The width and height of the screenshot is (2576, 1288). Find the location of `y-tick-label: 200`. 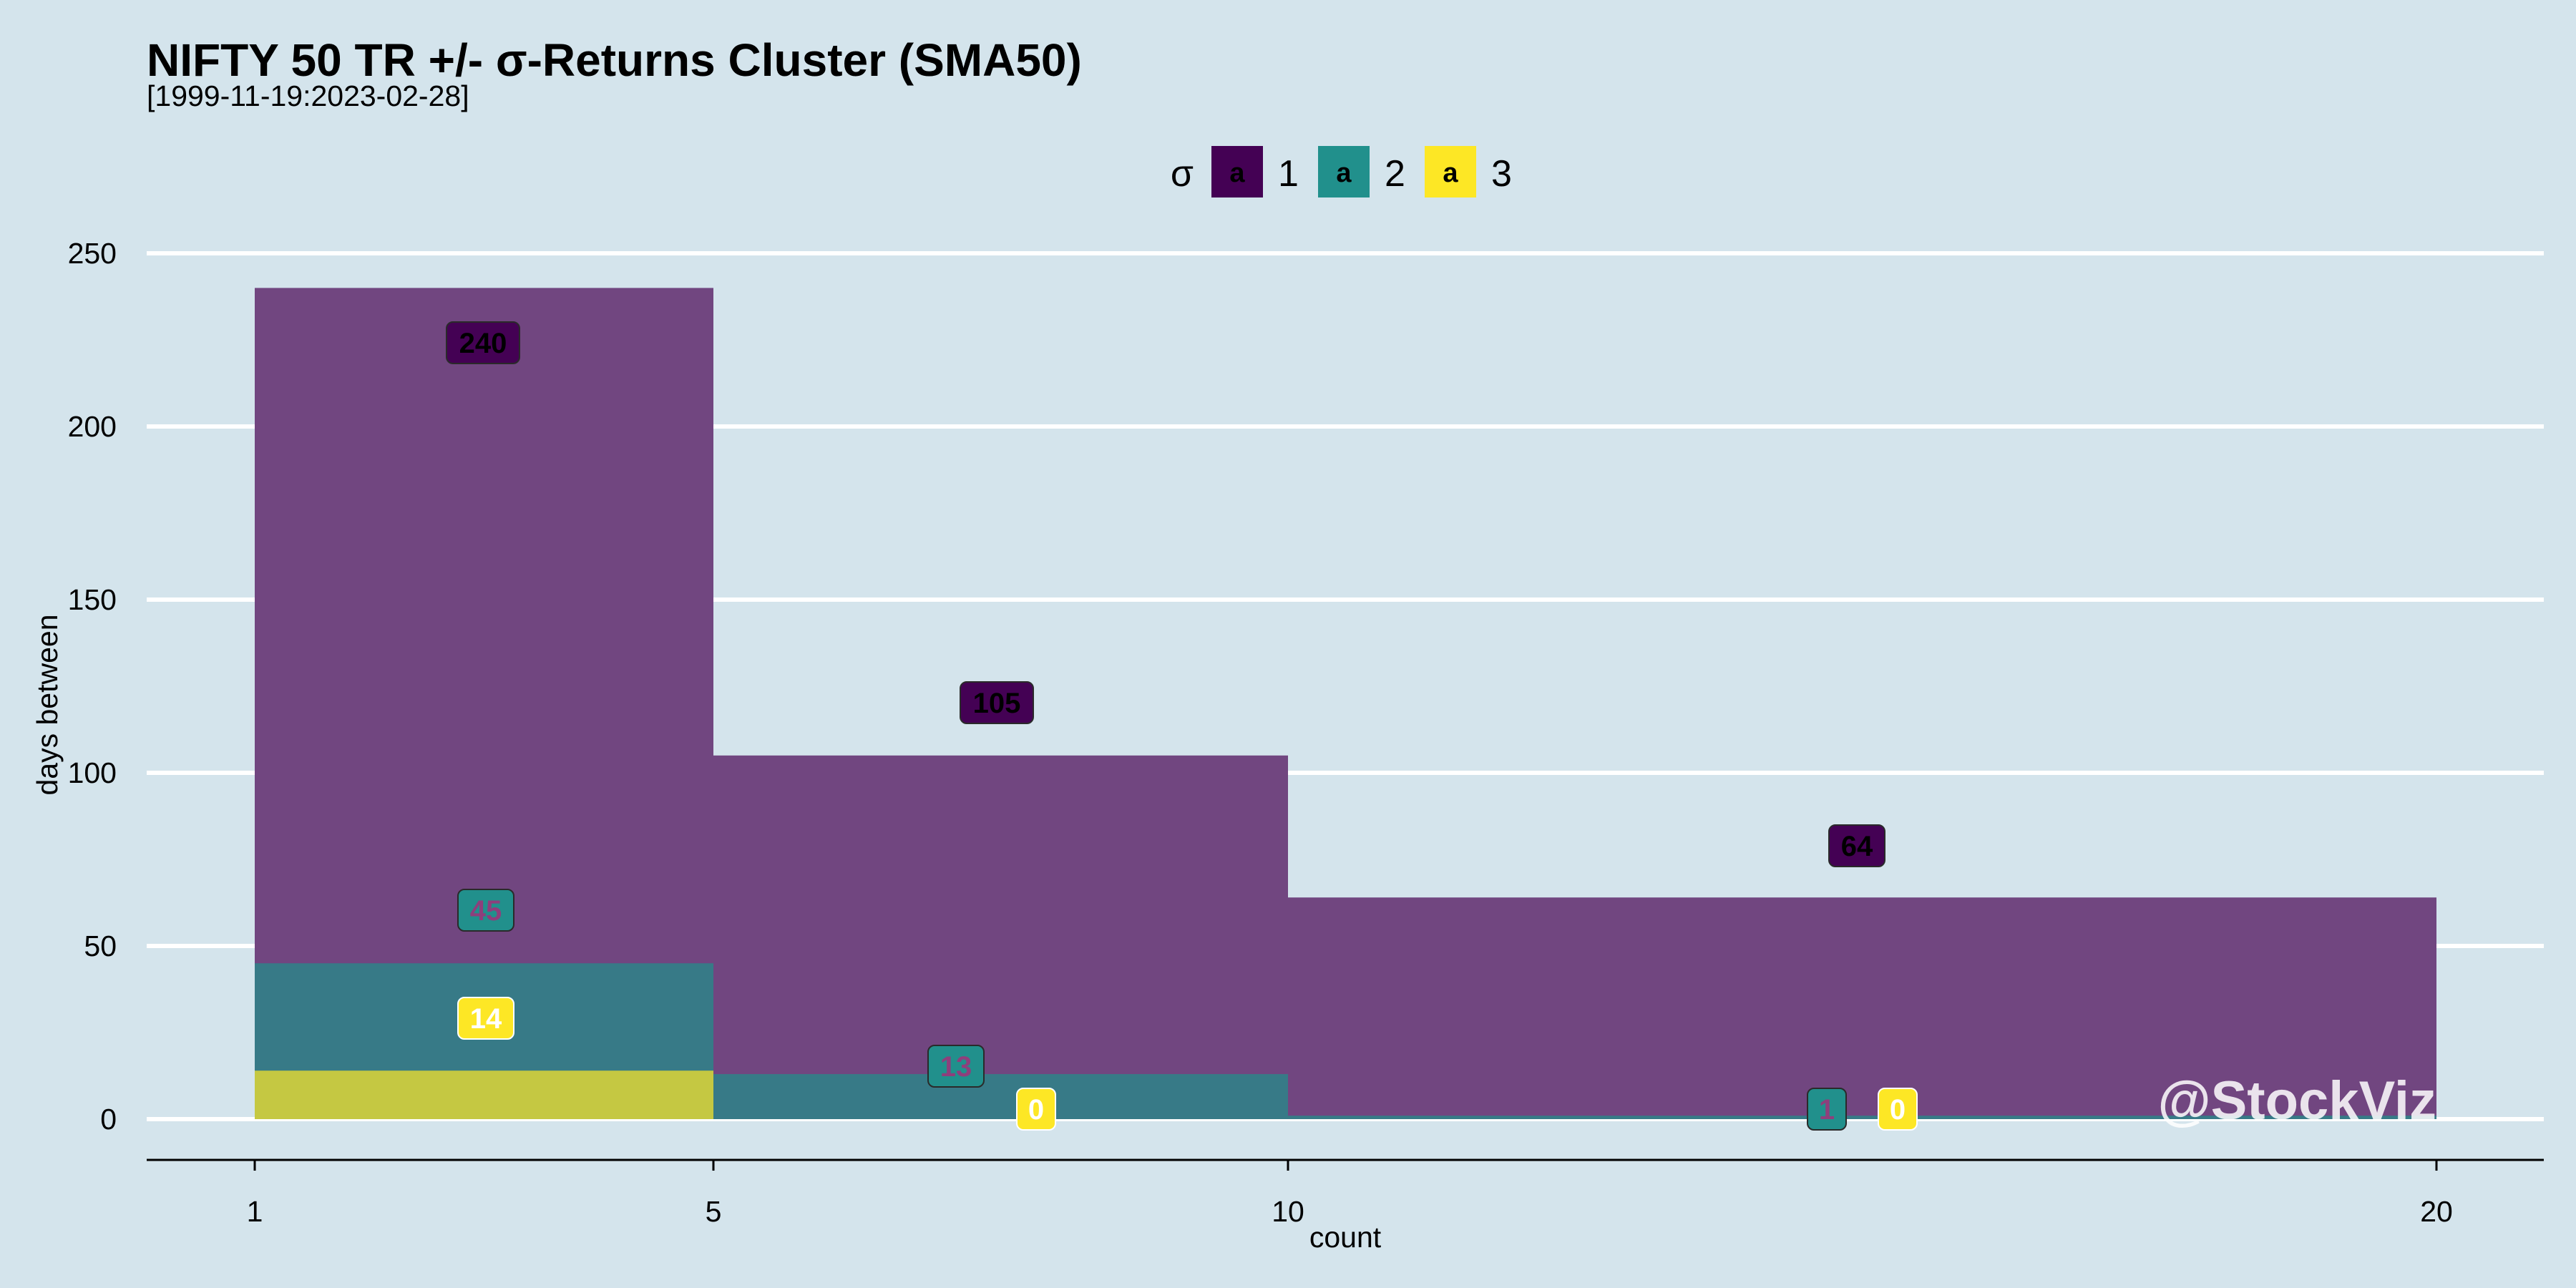

y-tick-label: 200 is located at coordinates (92, 426).